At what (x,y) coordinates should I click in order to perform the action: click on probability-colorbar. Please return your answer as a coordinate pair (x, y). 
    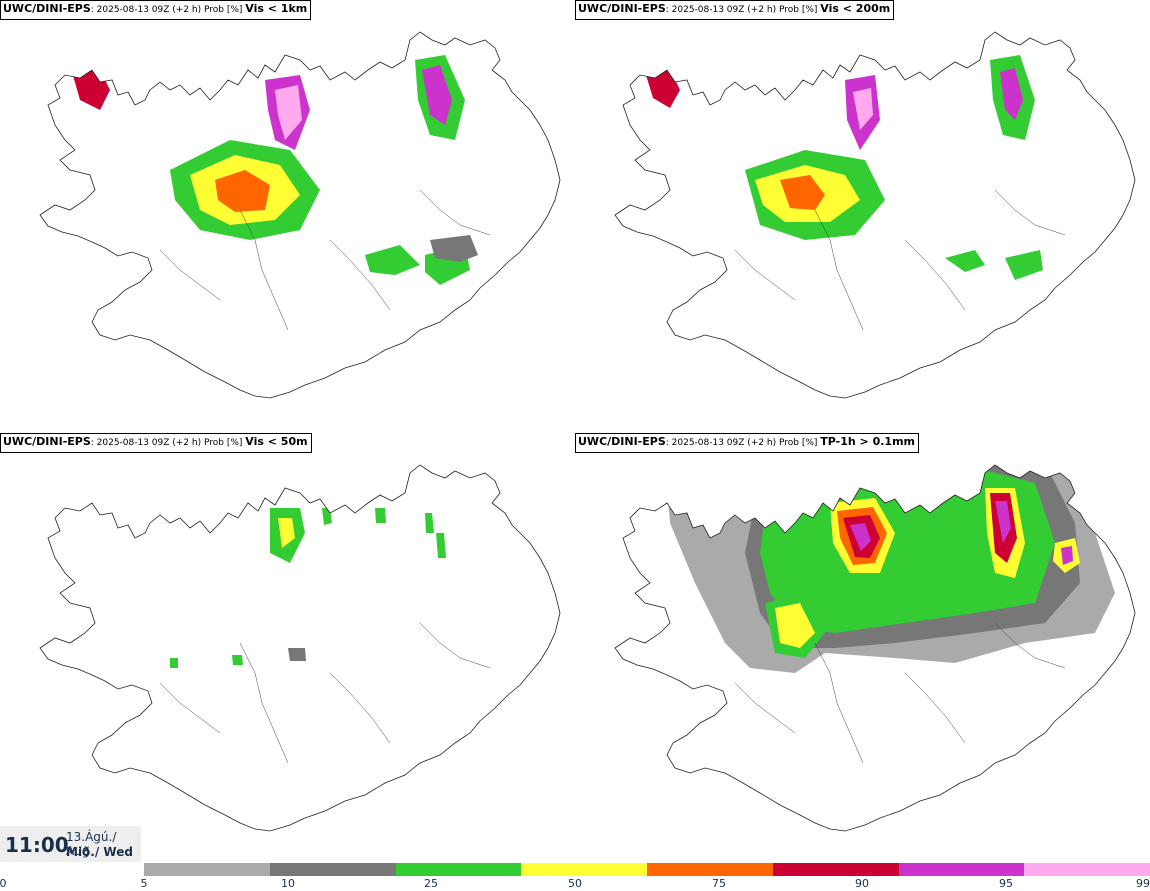
    Looking at the image, I should click on (647, 869).